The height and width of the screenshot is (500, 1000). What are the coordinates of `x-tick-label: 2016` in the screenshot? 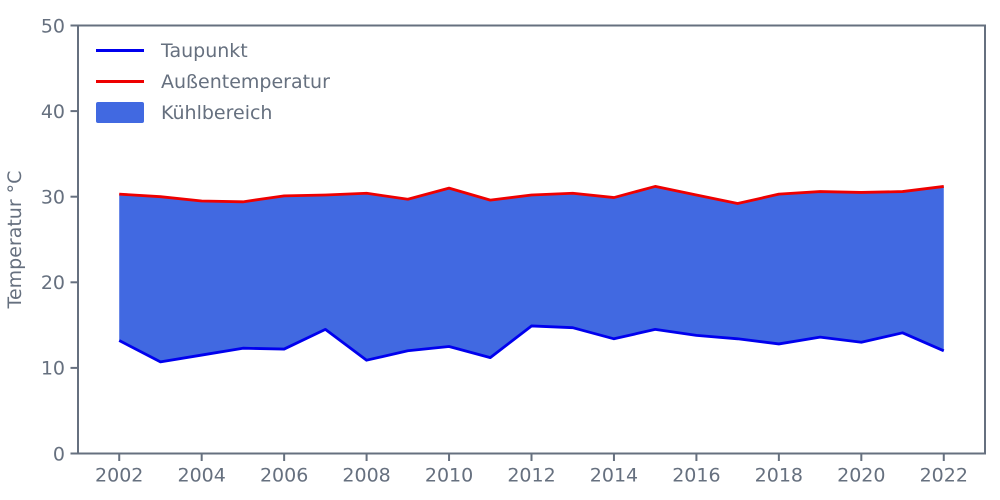 It's located at (696, 476).